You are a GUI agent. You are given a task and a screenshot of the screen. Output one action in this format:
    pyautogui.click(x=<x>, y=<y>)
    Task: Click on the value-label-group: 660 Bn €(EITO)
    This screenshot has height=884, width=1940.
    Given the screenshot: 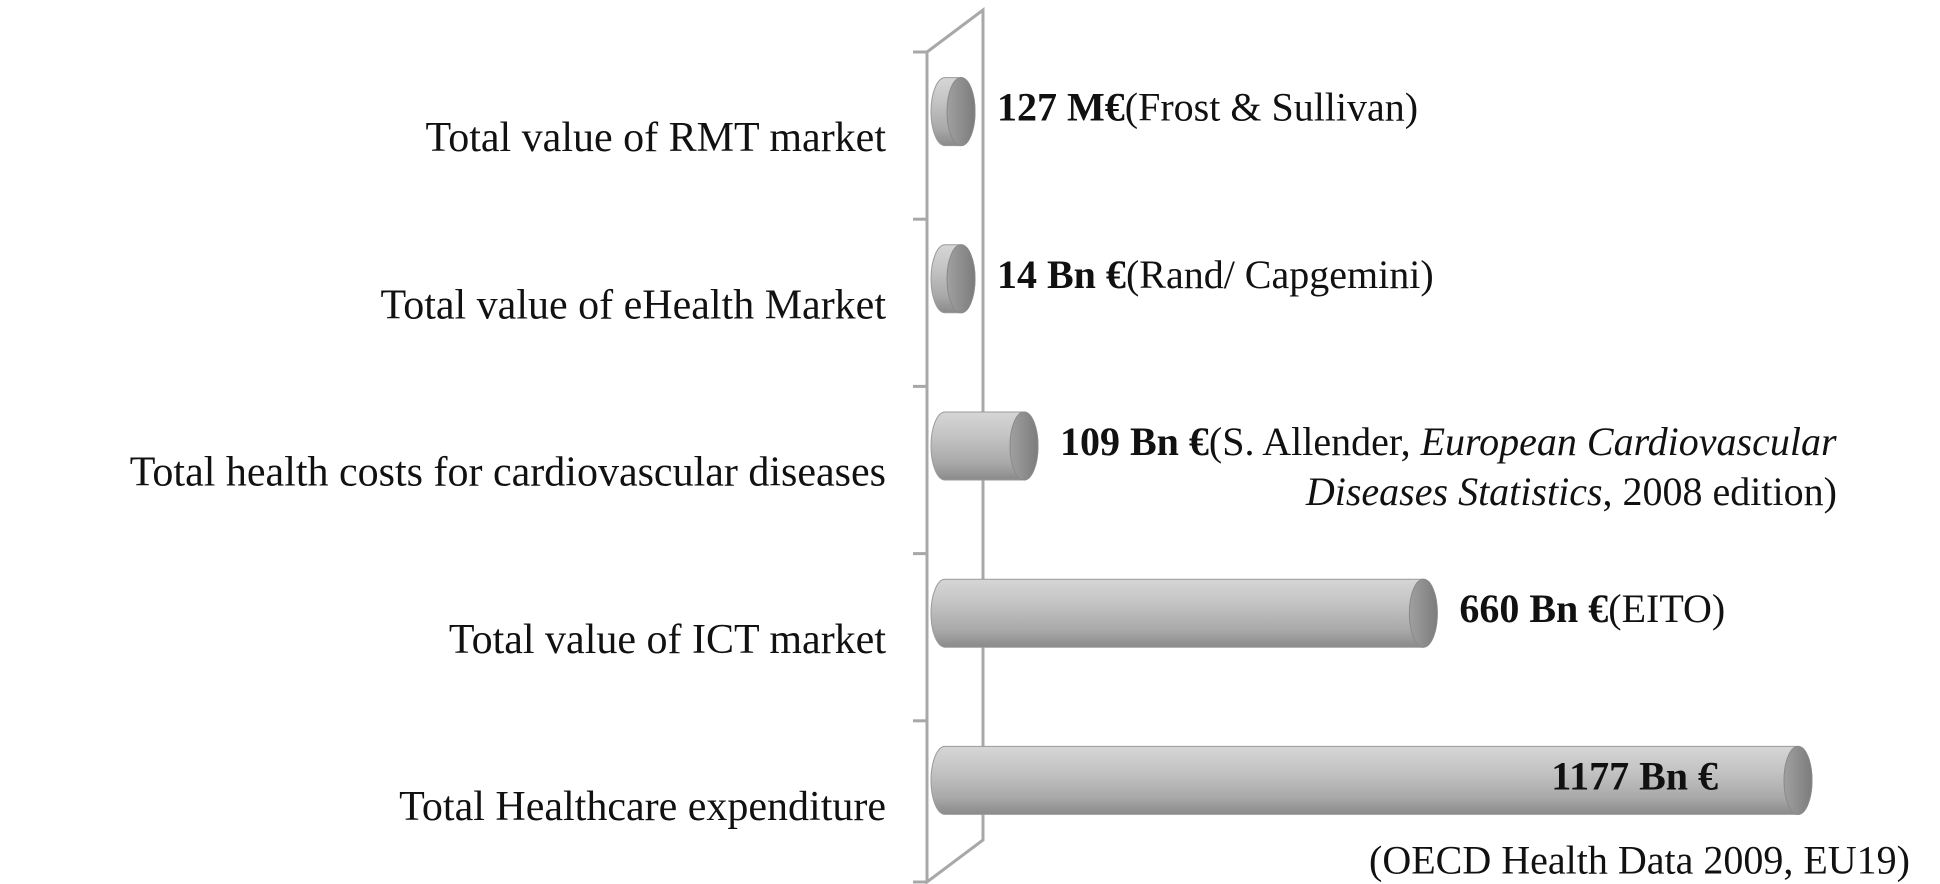 What is the action you would take?
    pyautogui.click(x=1592, y=608)
    